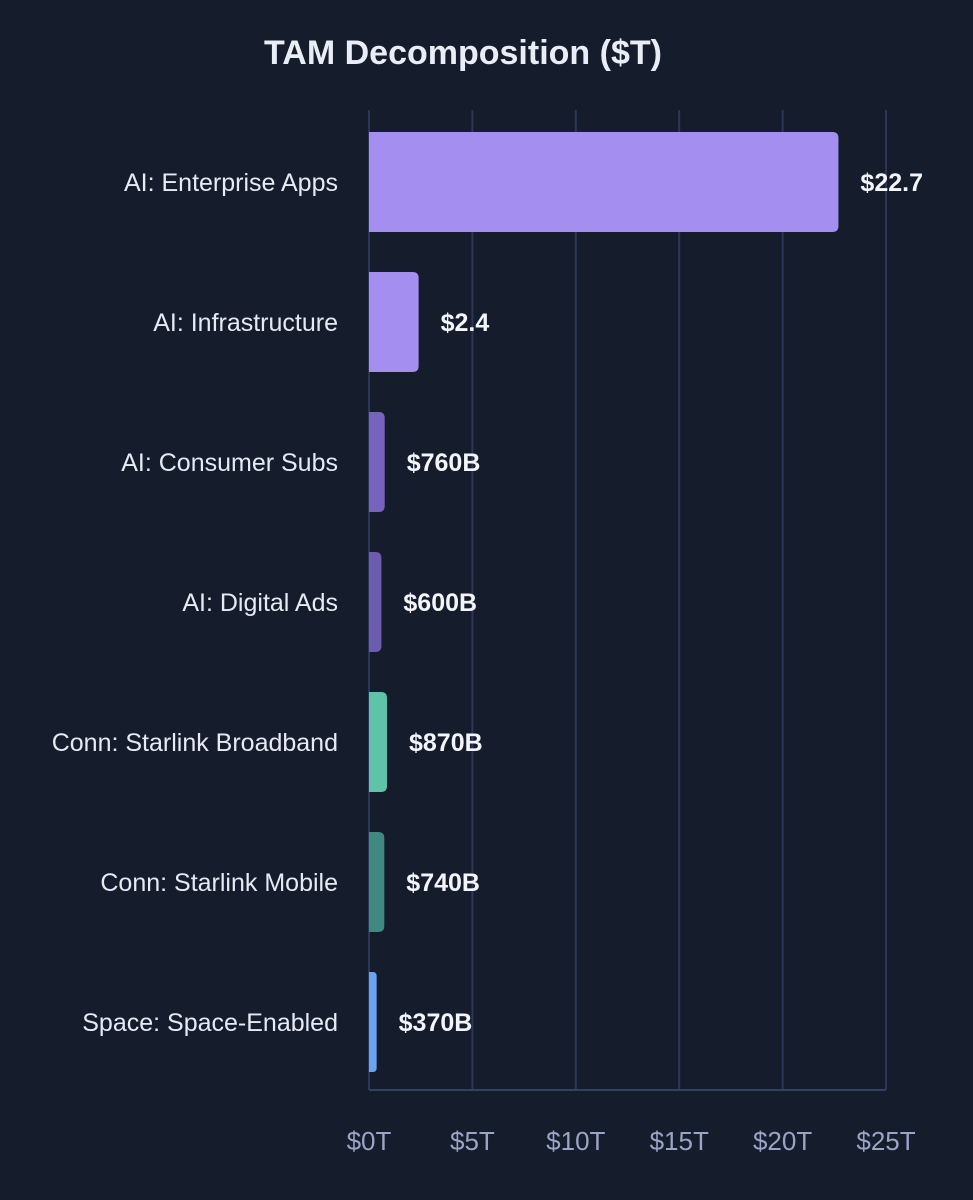 This screenshot has height=1200, width=973. What do you see at coordinates (679, 1141) in the screenshot?
I see `x-tick-label-15t: $15T` at bounding box center [679, 1141].